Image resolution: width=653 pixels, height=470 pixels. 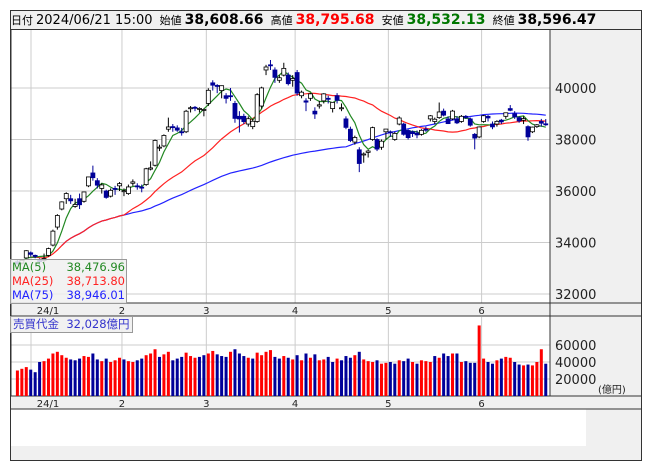 I want to click on open-label: 始値, so click(x=170, y=20).